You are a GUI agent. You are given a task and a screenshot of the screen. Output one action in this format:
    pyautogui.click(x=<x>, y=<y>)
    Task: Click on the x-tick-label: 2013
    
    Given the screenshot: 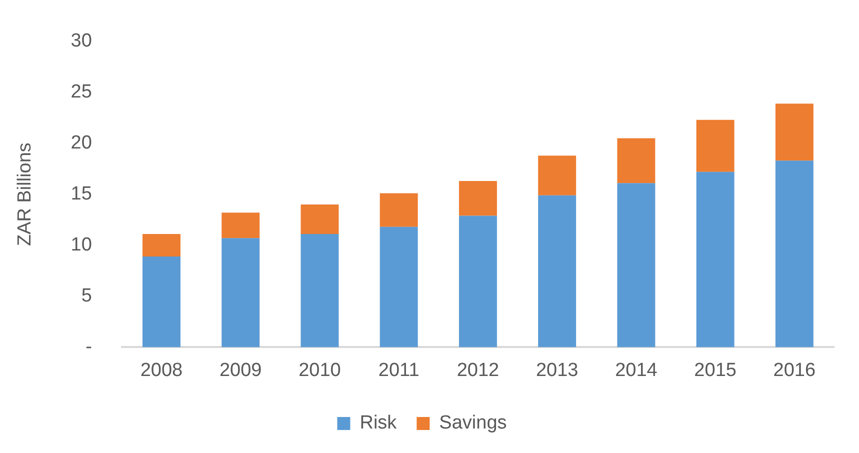 What is the action you would take?
    pyautogui.click(x=557, y=370)
    